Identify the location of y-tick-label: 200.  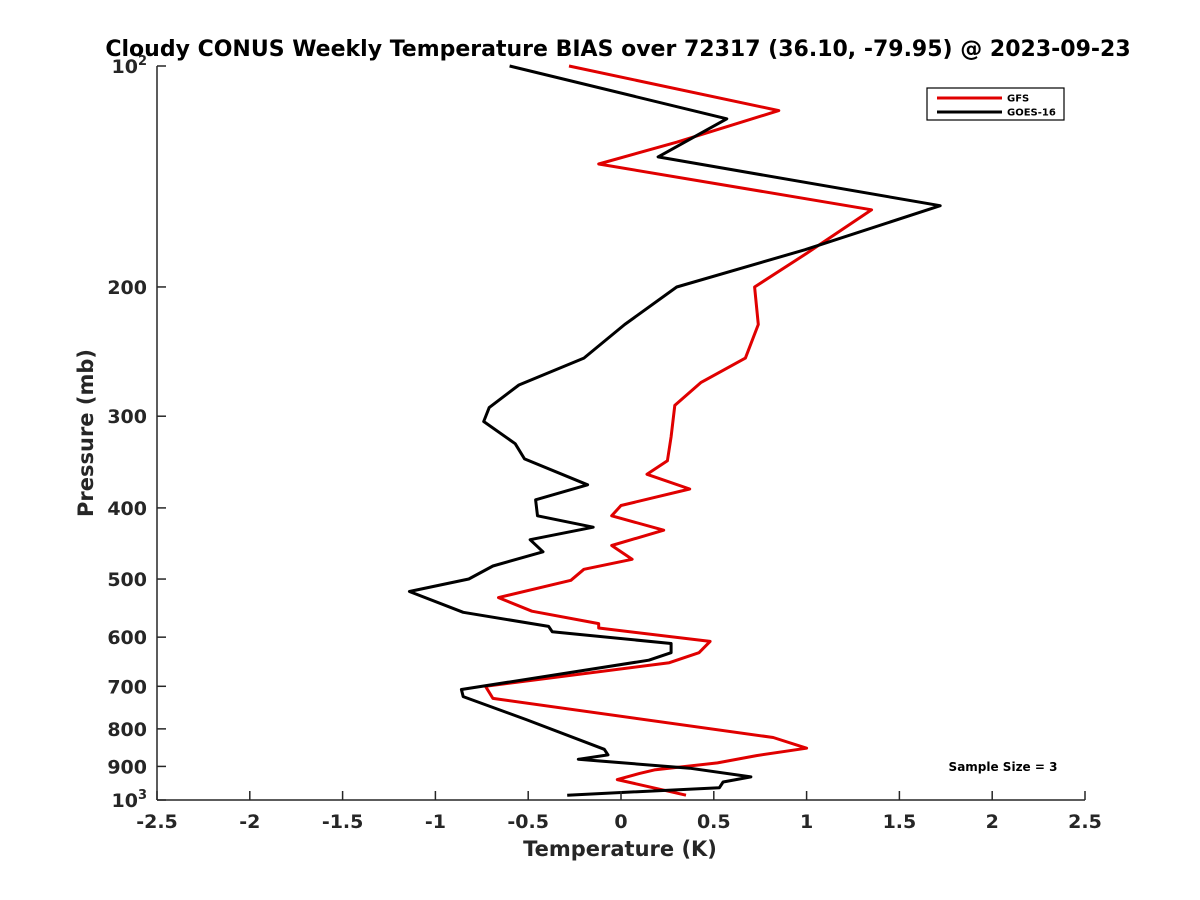
(127, 288).